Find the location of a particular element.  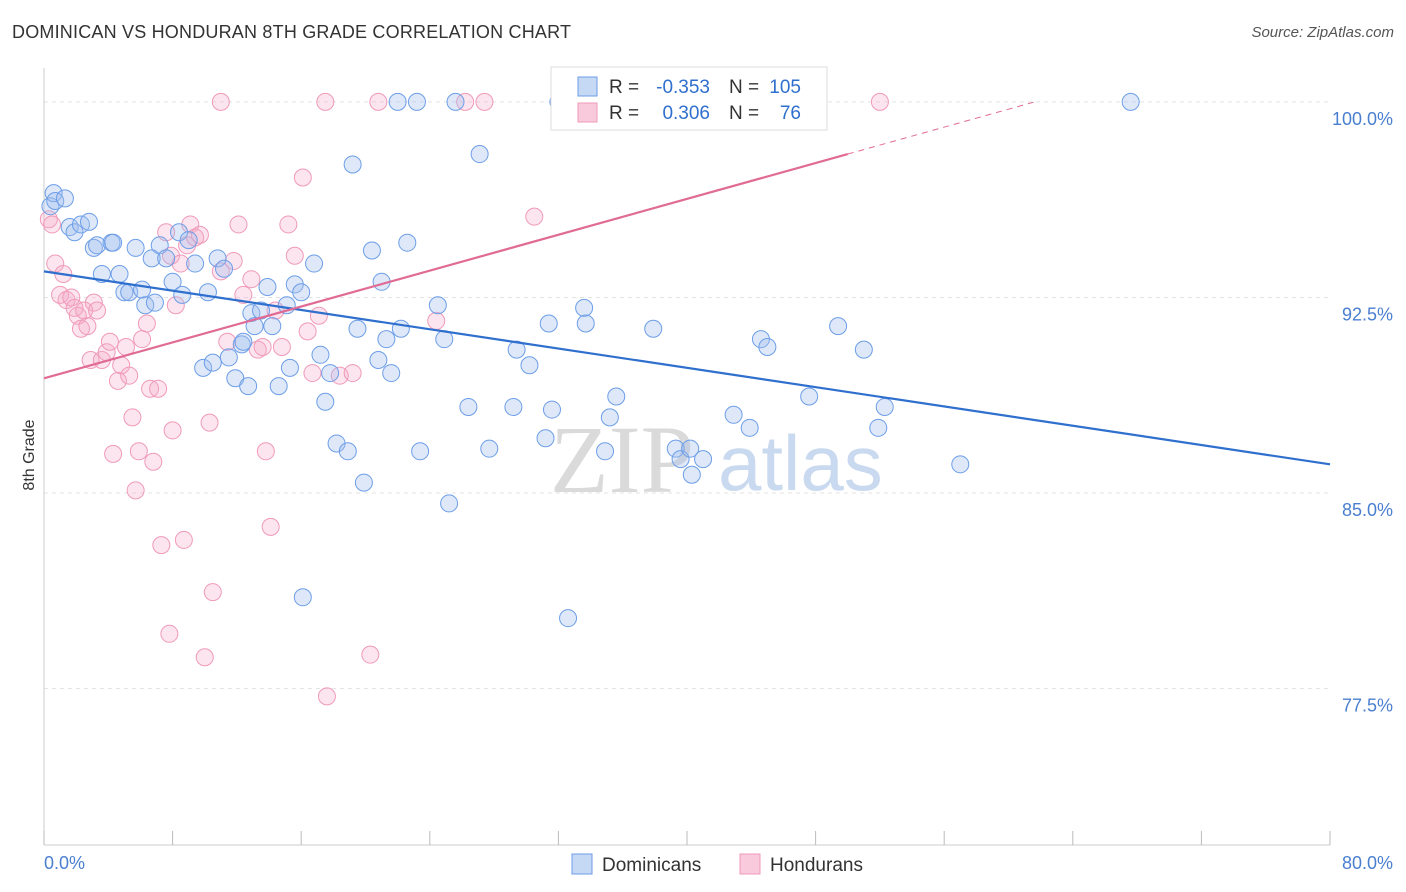

stats-legend: R = -0.353 N = 105 R = 0.306 N = 76 is located at coordinates (689, 98).